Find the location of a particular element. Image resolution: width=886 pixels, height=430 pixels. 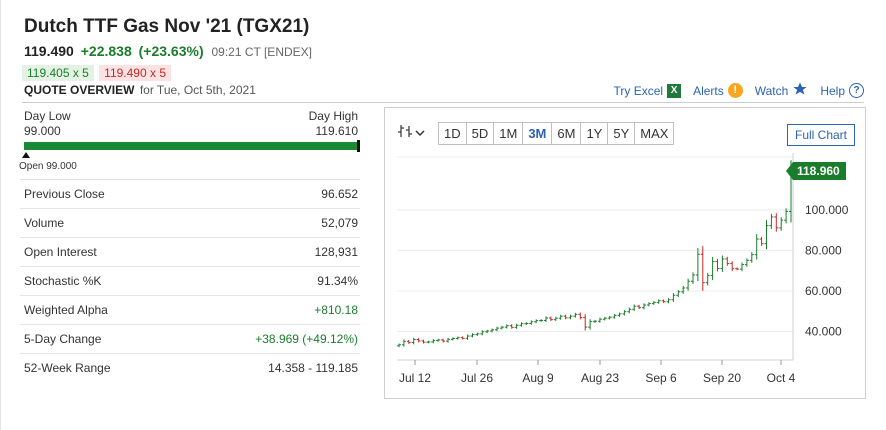

candlestick-icon is located at coordinates (406, 132).